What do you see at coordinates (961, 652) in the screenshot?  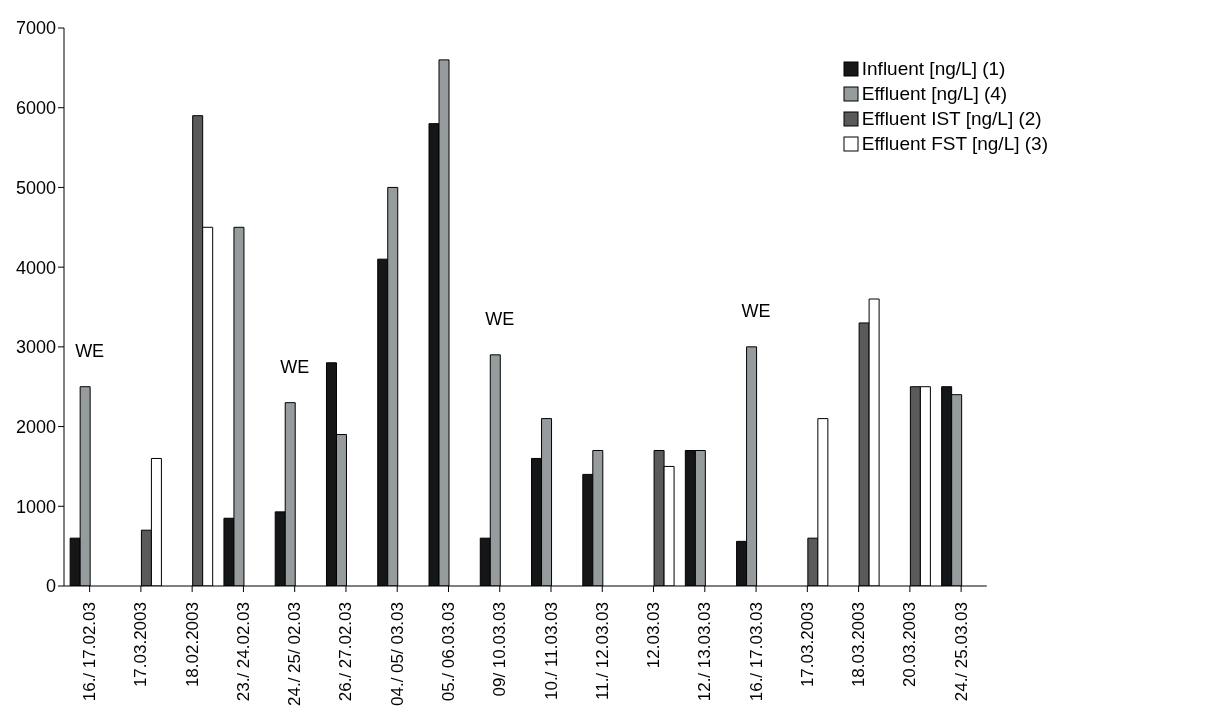 I see `x-tick-label: 24./ 25.03.03` at bounding box center [961, 652].